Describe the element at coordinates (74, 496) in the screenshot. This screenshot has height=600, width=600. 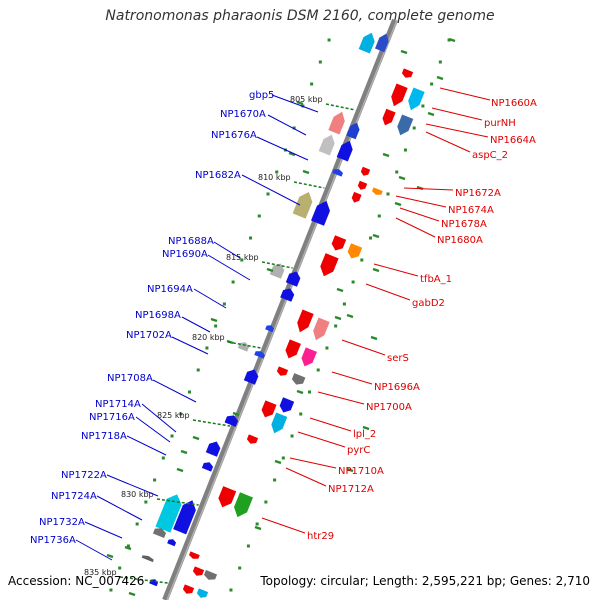
I see `forward-gene-label: NP1724A` at that location.